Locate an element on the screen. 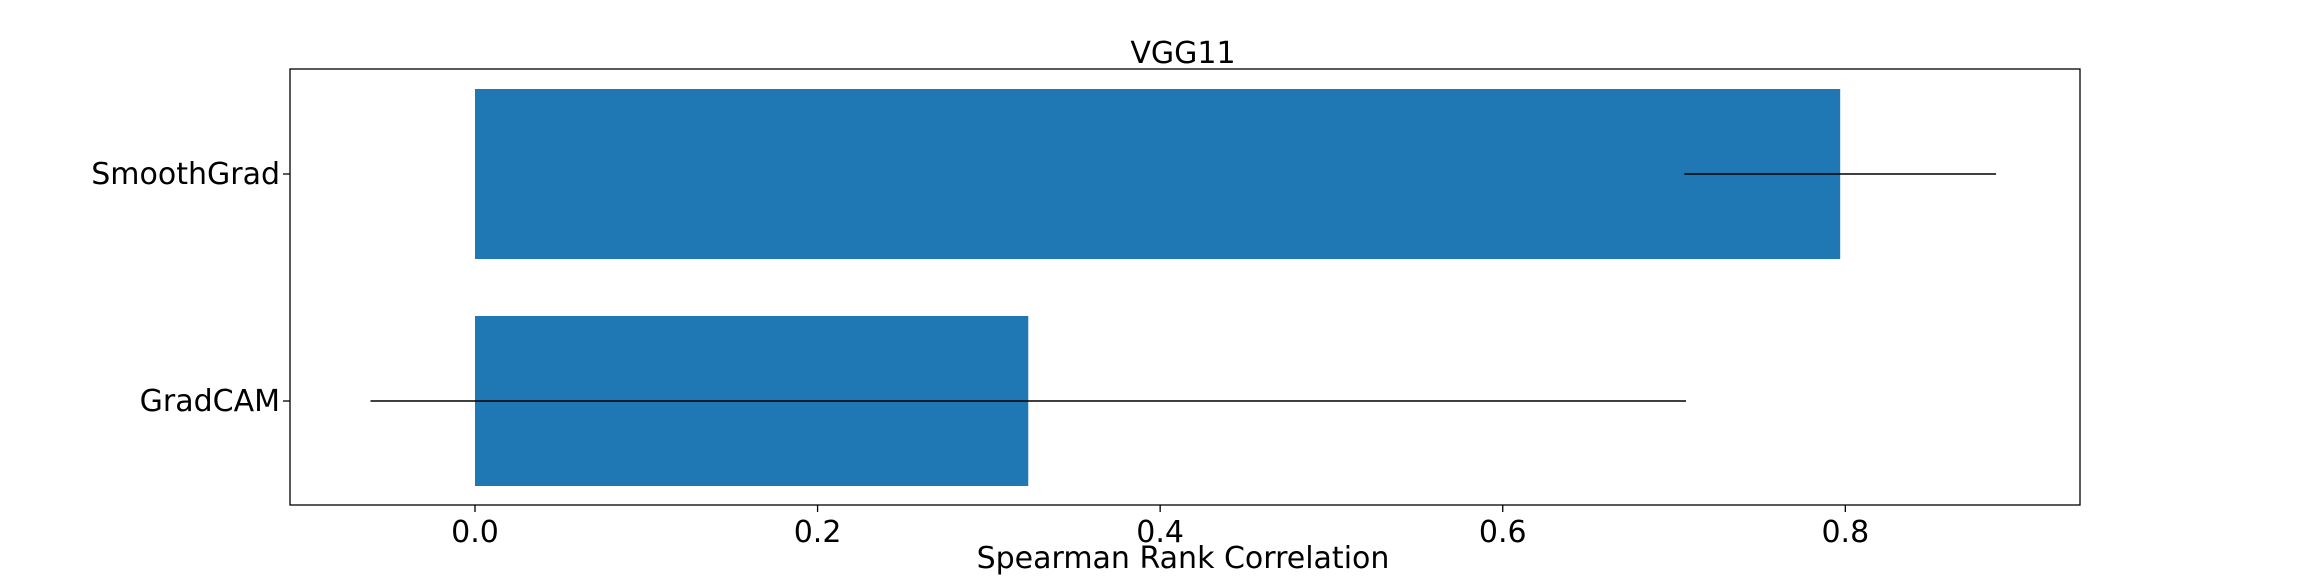 The image size is (2304, 576). chart-title: VGG11 is located at coordinates (1182, 53).